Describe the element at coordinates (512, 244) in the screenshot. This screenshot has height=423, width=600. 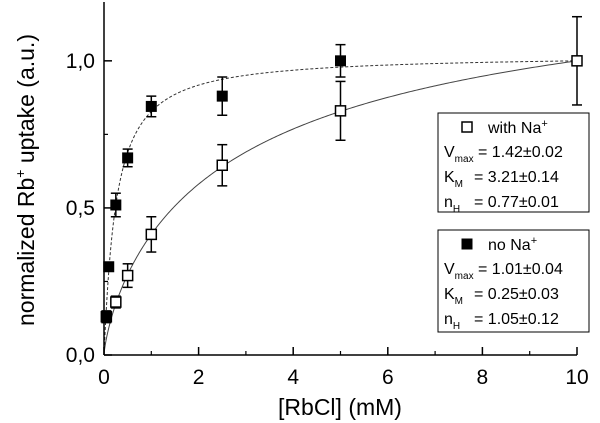
I see `legend-title: no Na+` at that location.